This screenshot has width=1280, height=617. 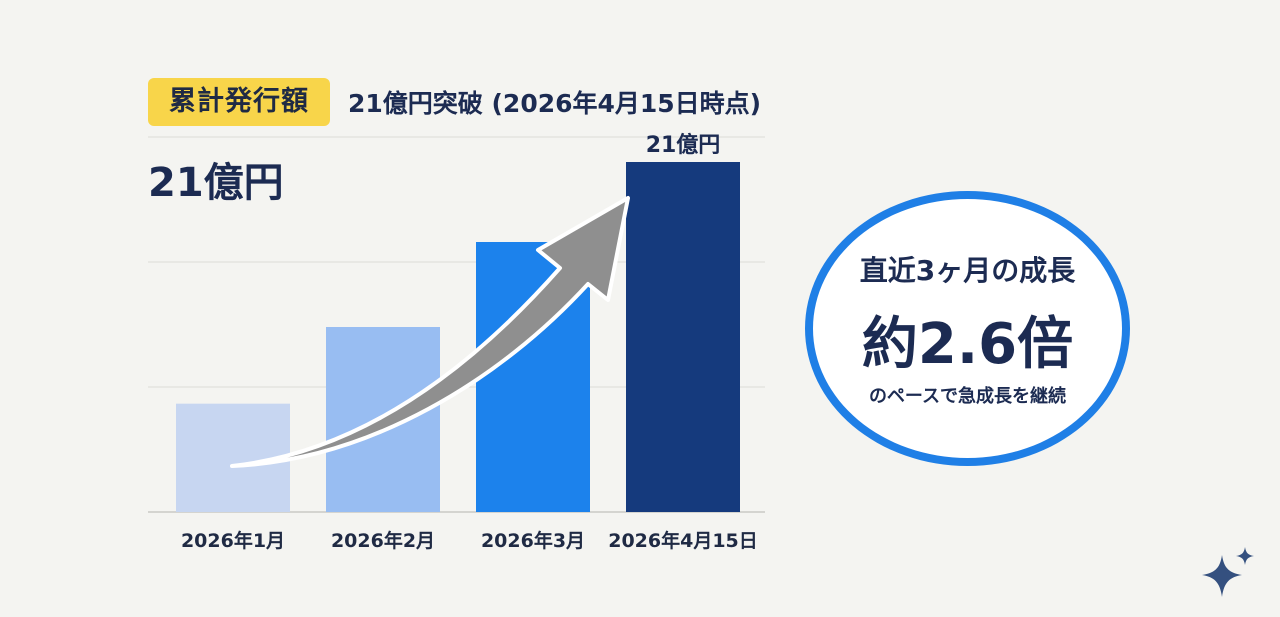 I want to click on growth-note: のペースで急成長を継続, so click(x=967, y=396).